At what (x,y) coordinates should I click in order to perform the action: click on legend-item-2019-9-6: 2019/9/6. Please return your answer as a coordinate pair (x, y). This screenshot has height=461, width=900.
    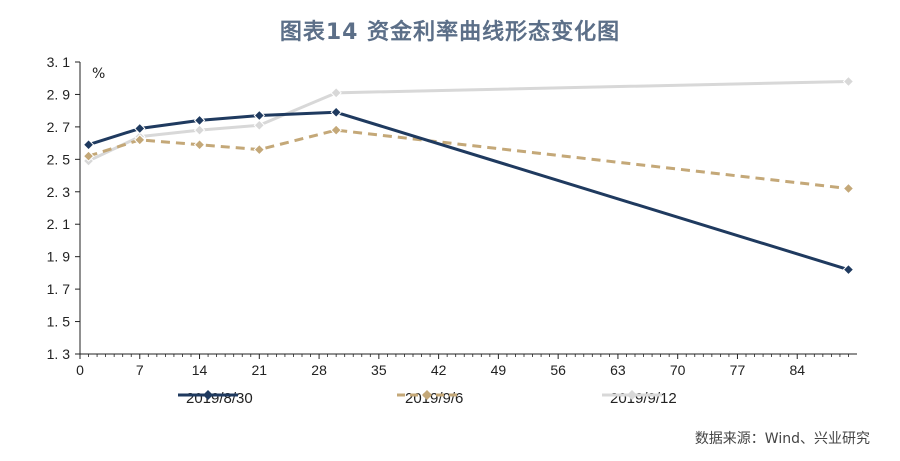
    Looking at the image, I should click on (430, 398).